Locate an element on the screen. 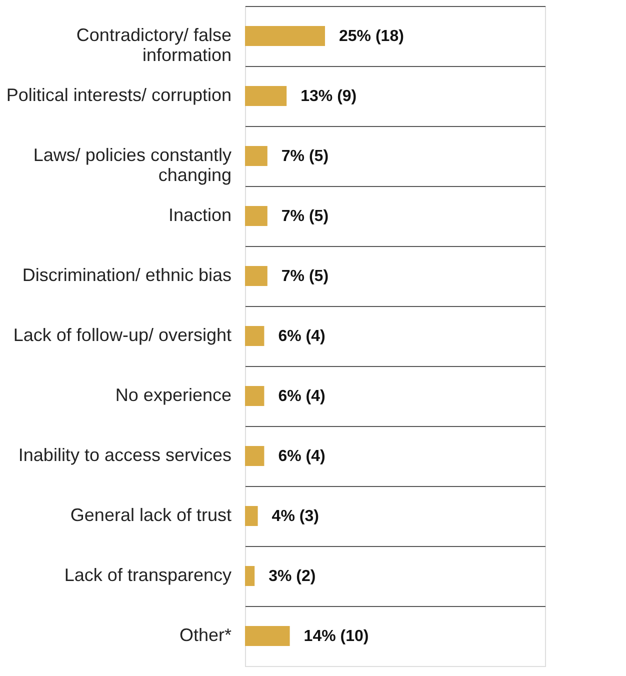 The width and height of the screenshot is (626, 676). y-tick-label: Political interests/ corruption is located at coordinates (119, 95).